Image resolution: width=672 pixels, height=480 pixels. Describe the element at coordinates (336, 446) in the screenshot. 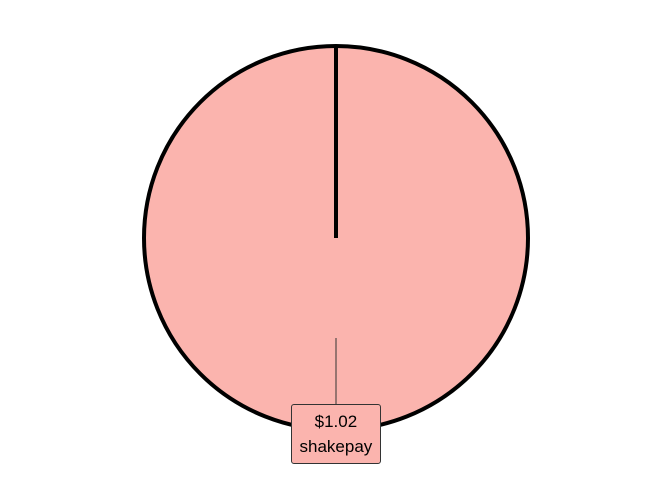

I see `slice-category-label: shakepay` at that location.